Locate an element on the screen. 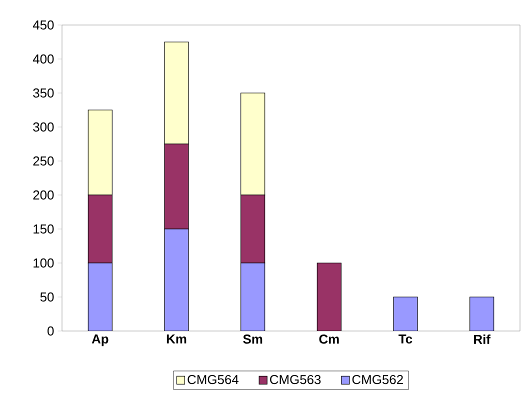  x-tick-label: Sm is located at coordinates (252, 339).